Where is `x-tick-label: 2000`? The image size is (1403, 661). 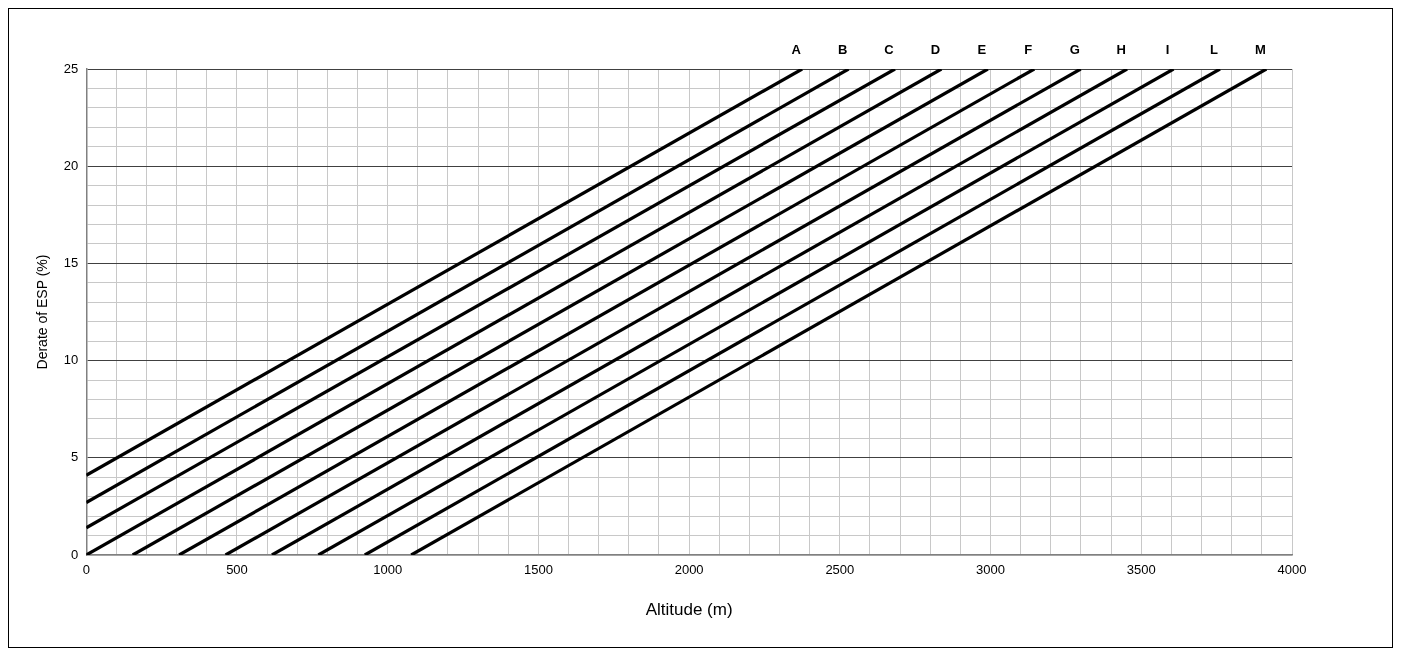 x-tick-label: 2000 is located at coordinates (689, 570).